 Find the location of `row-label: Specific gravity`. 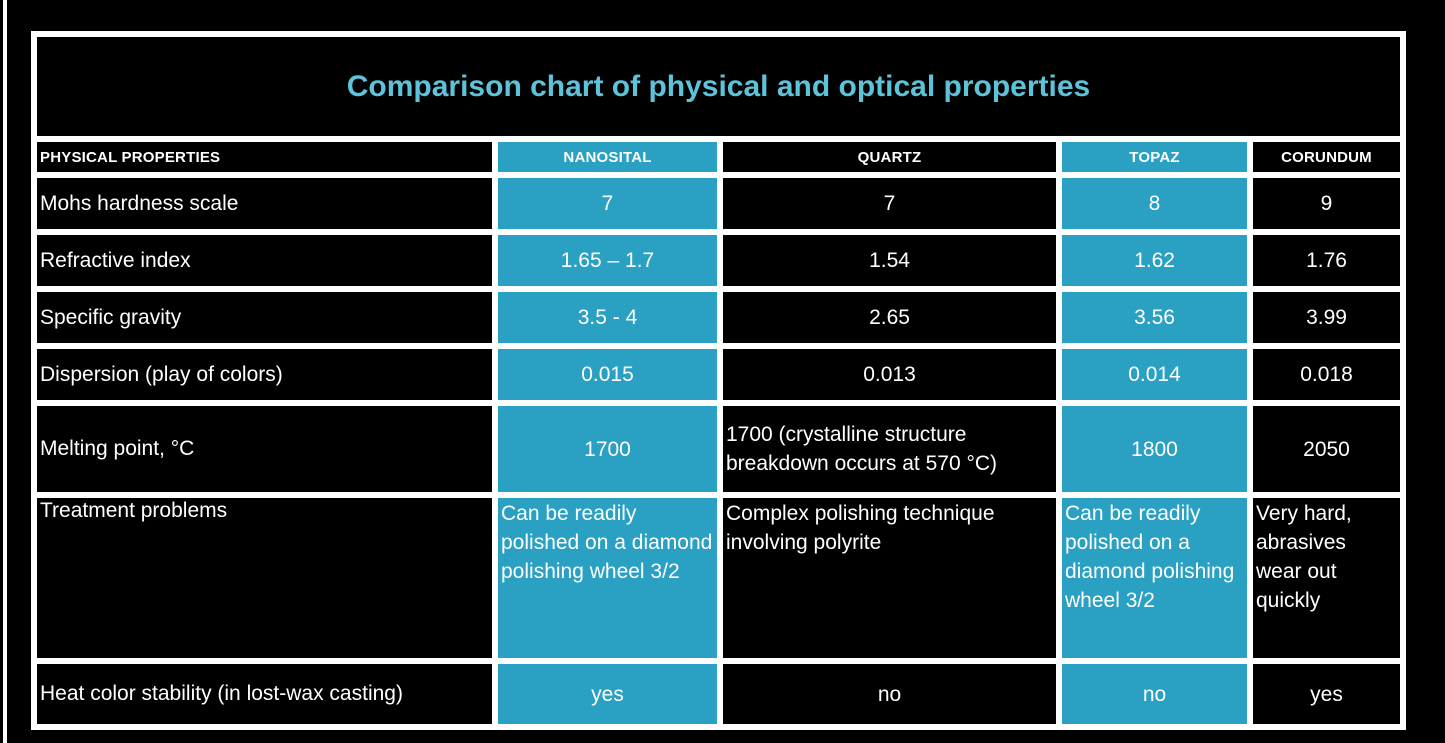

row-label: Specific gravity is located at coordinates (264, 317).